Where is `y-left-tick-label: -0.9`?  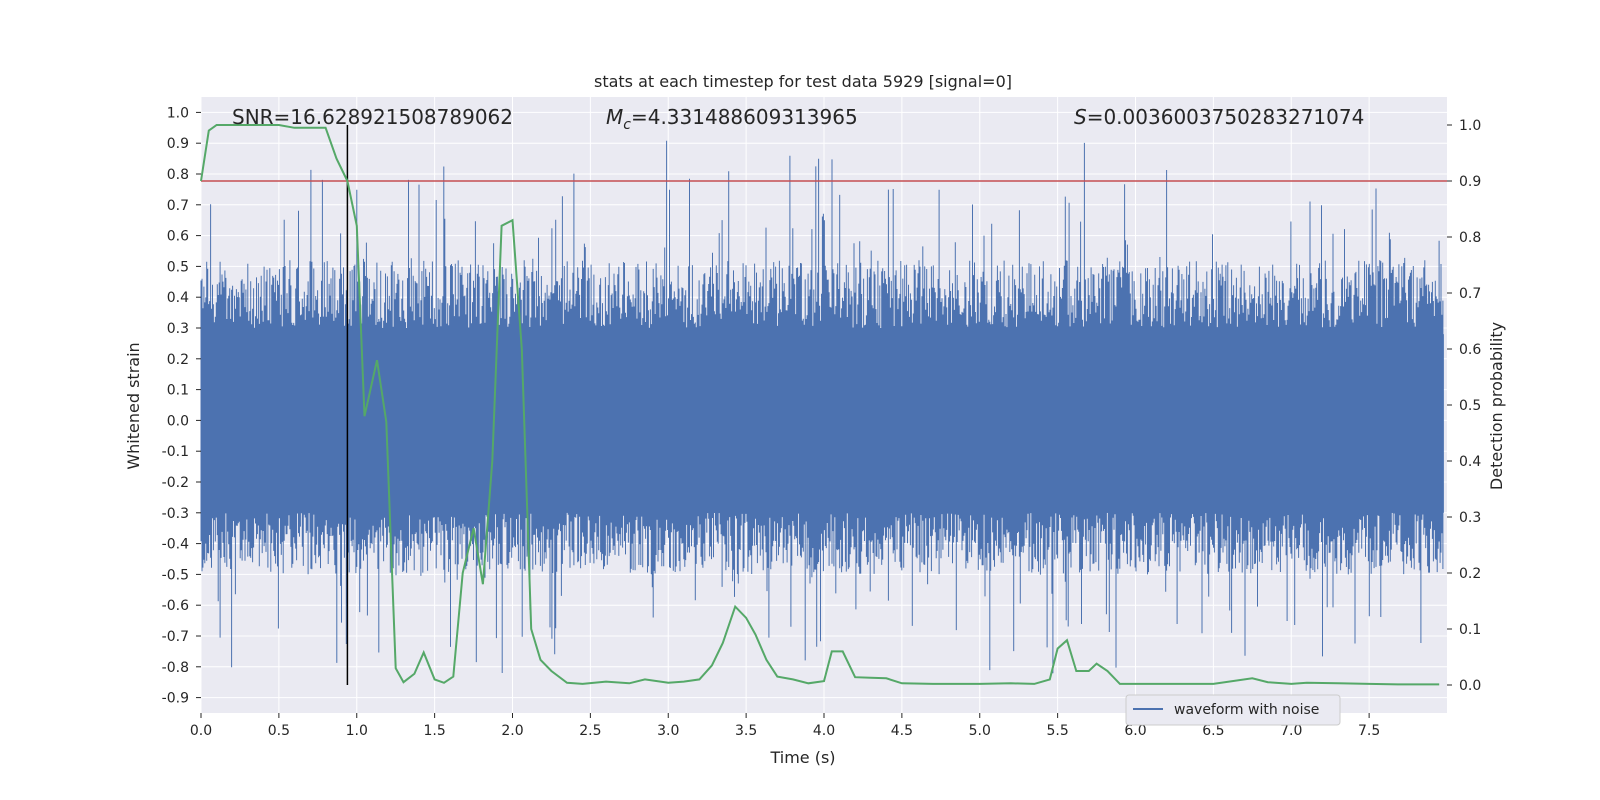 y-left-tick-label: -0.9 is located at coordinates (175, 699).